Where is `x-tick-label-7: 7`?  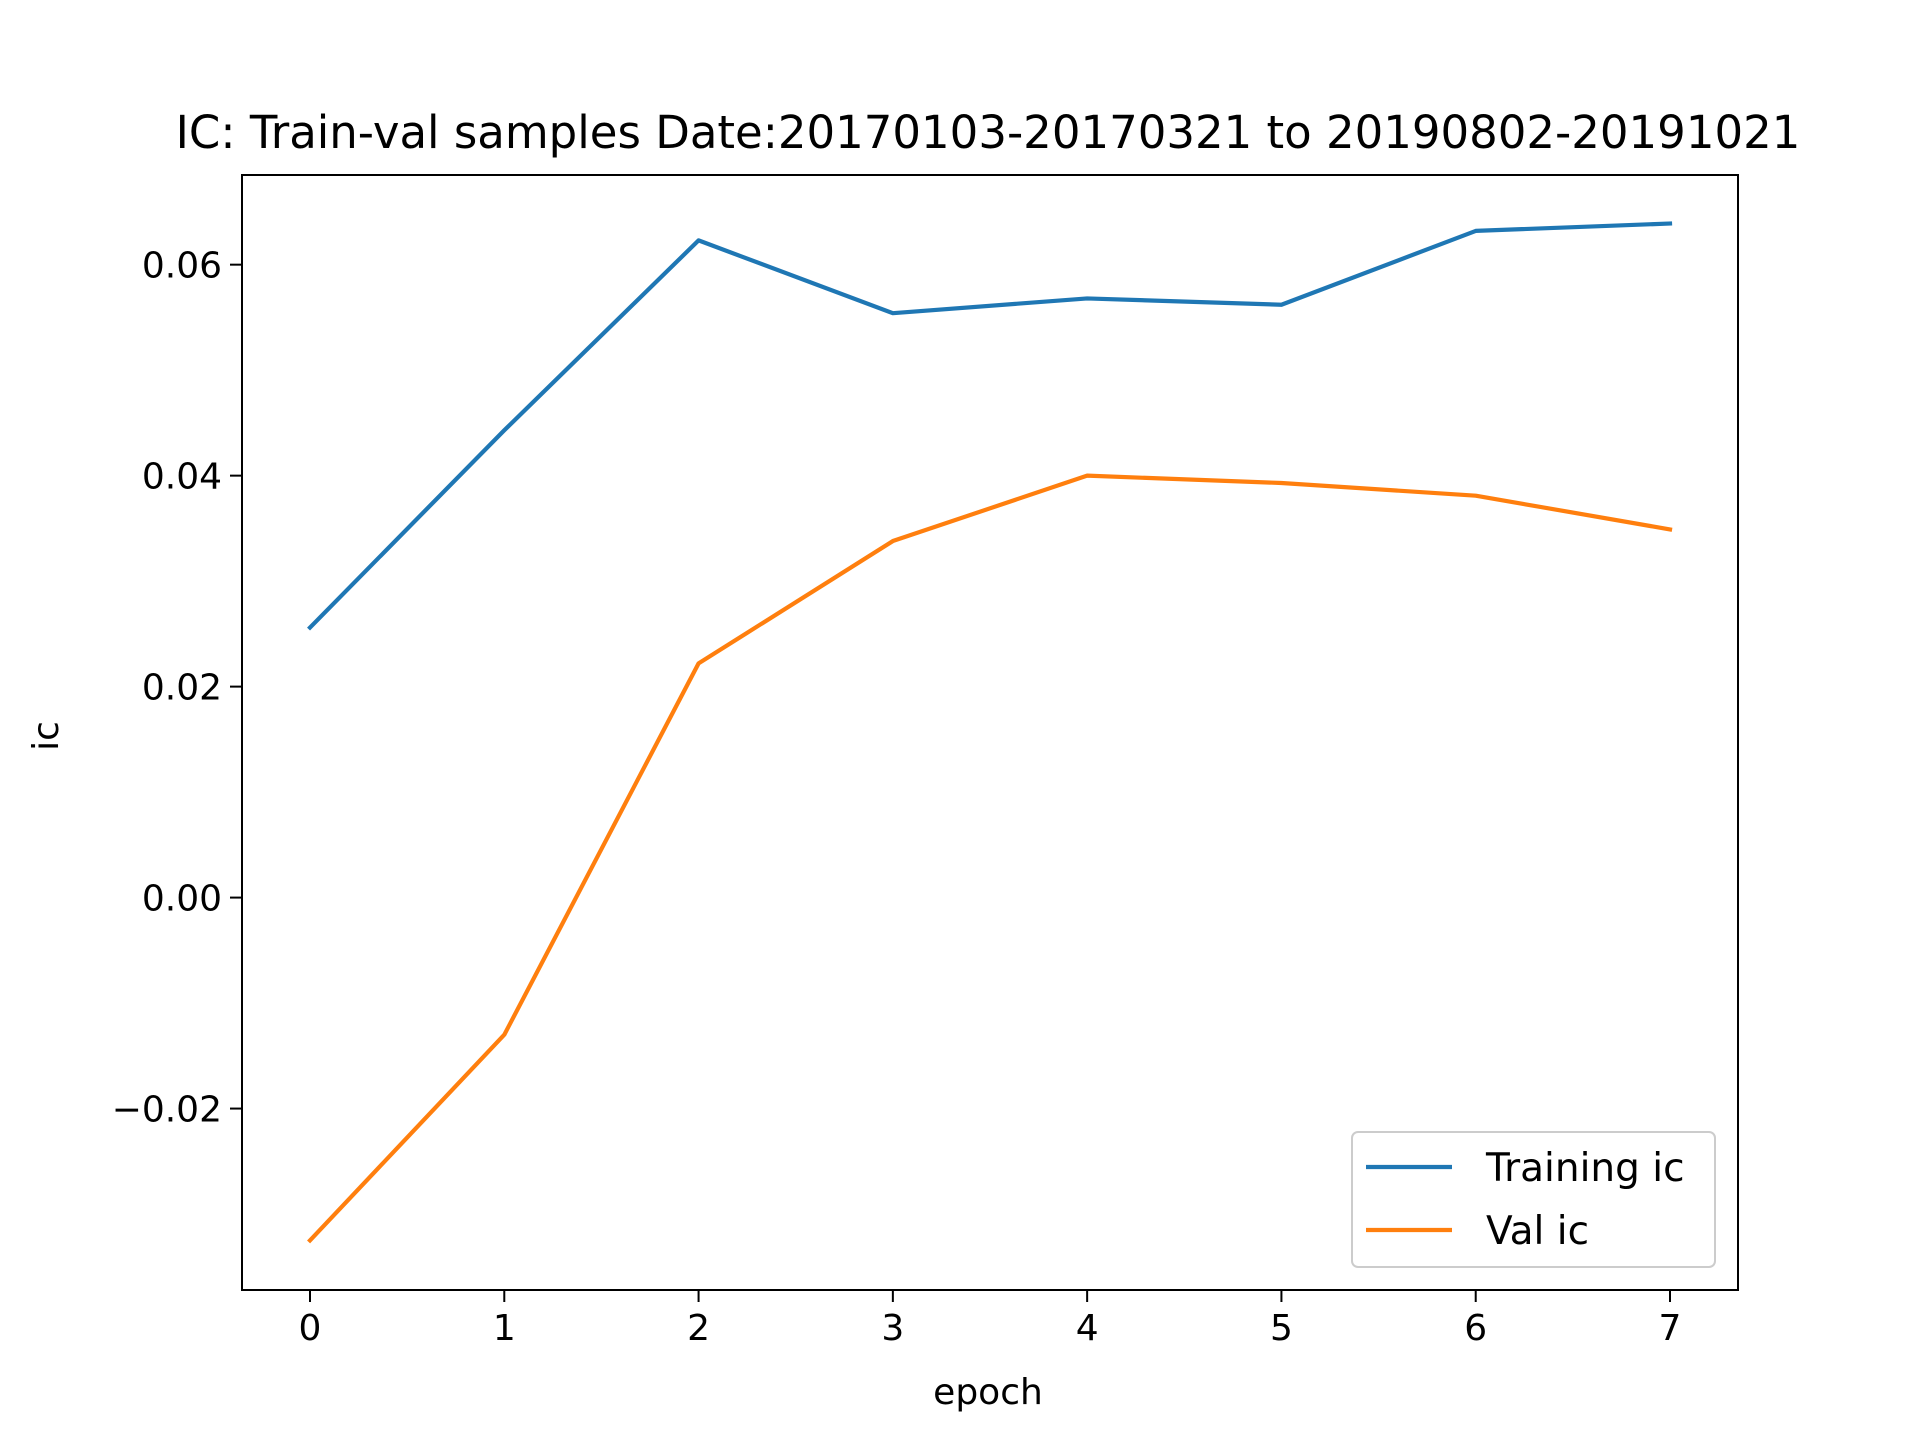 x-tick-label-7: 7 is located at coordinates (1670, 1328).